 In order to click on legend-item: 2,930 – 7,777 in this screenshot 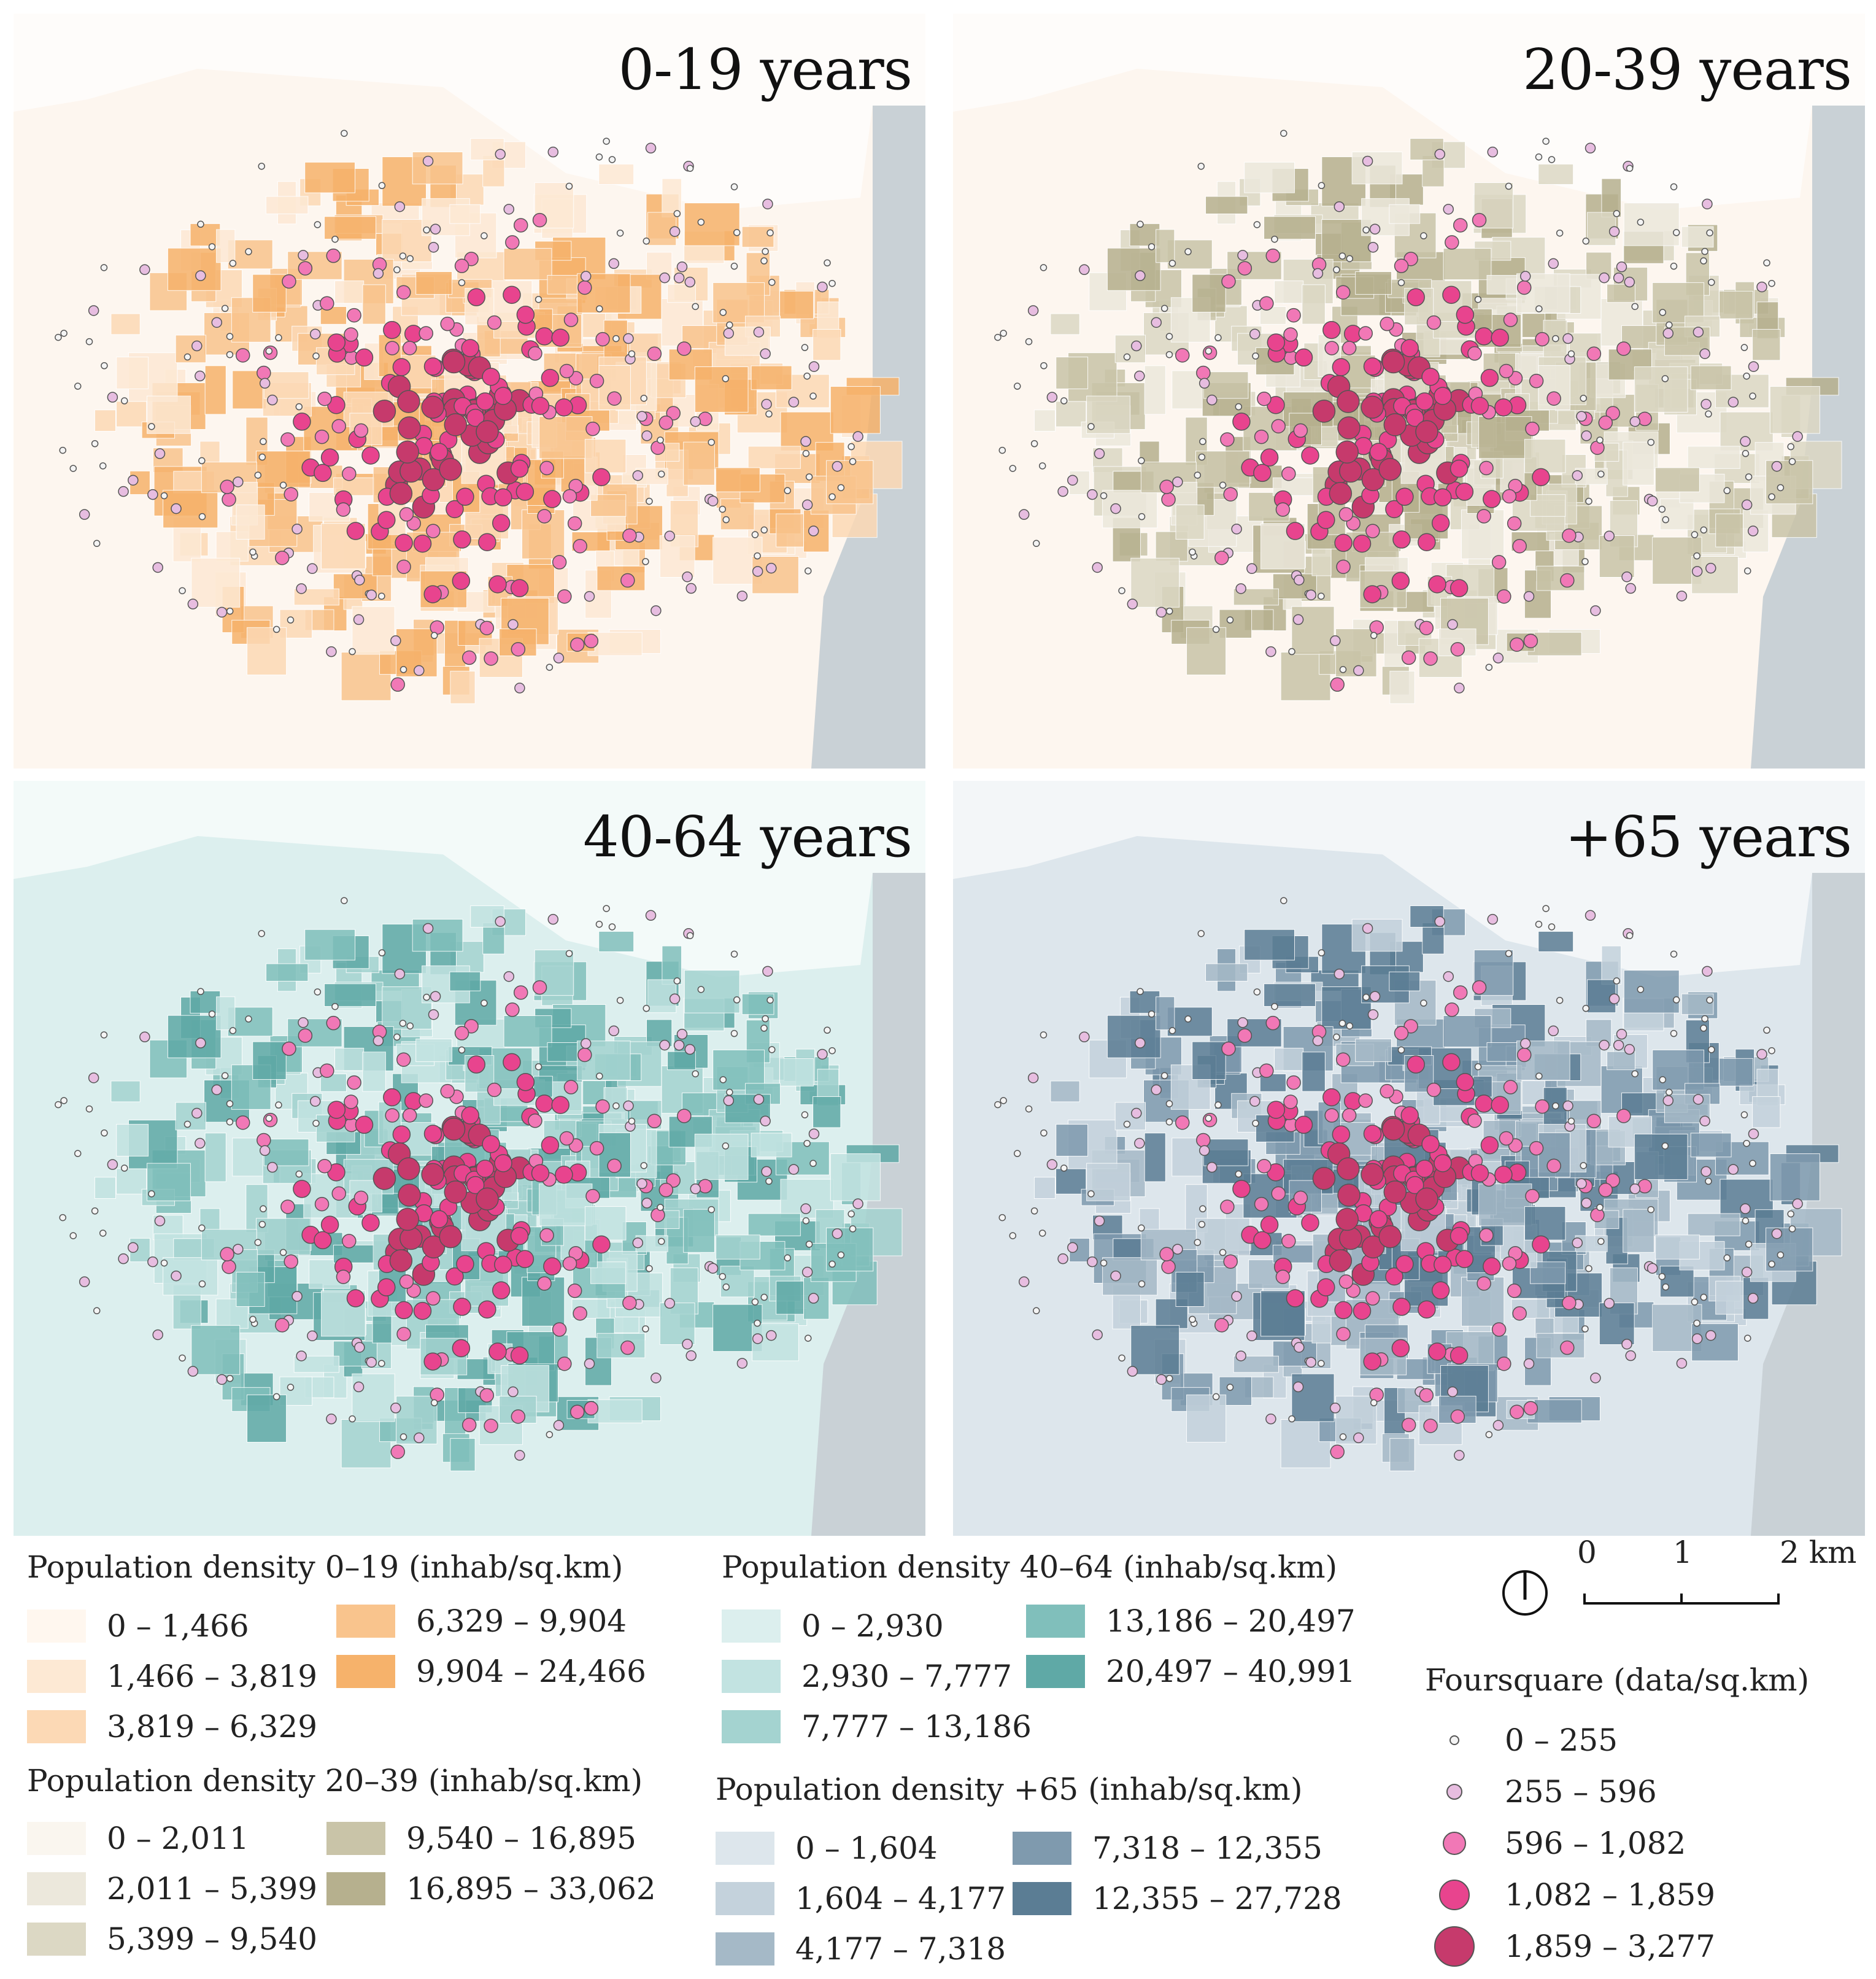, I will do `click(867, 1676)`.